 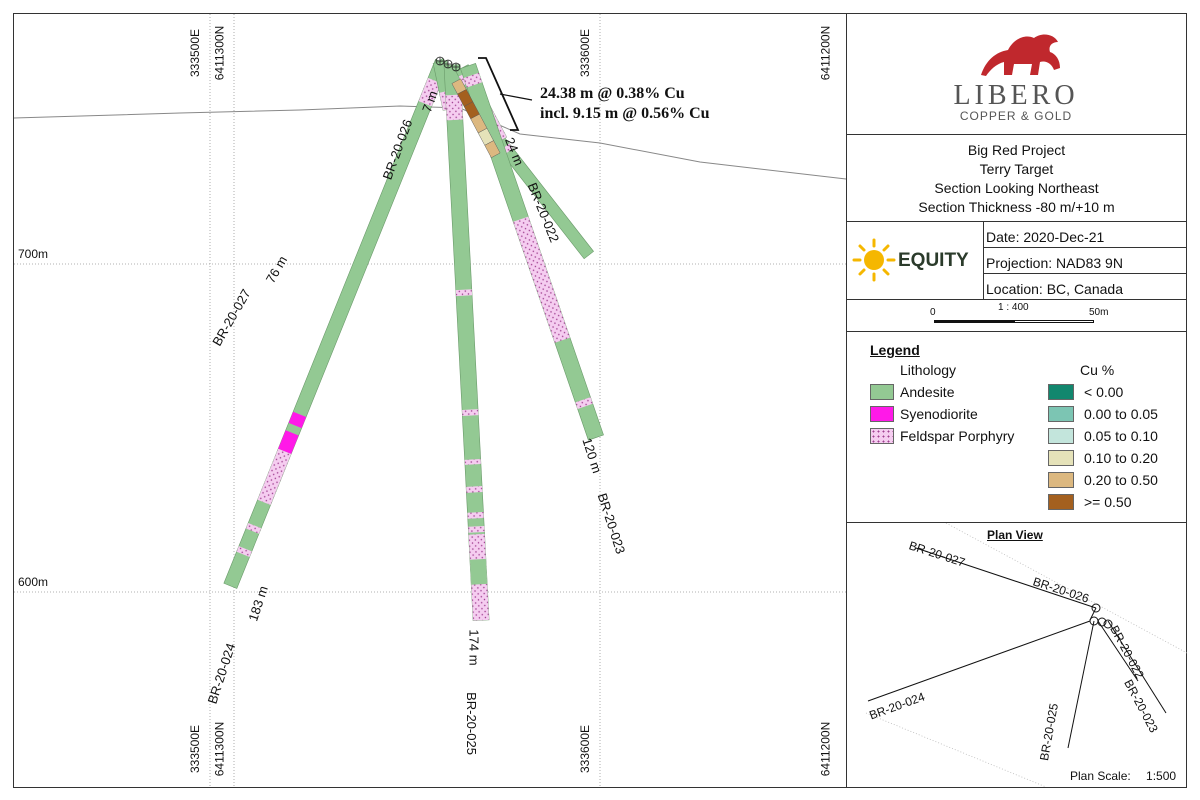 What do you see at coordinates (1108, 502) in the screenshot?
I see `legend-label-cu: >= 0.50` at bounding box center [1108, 502].